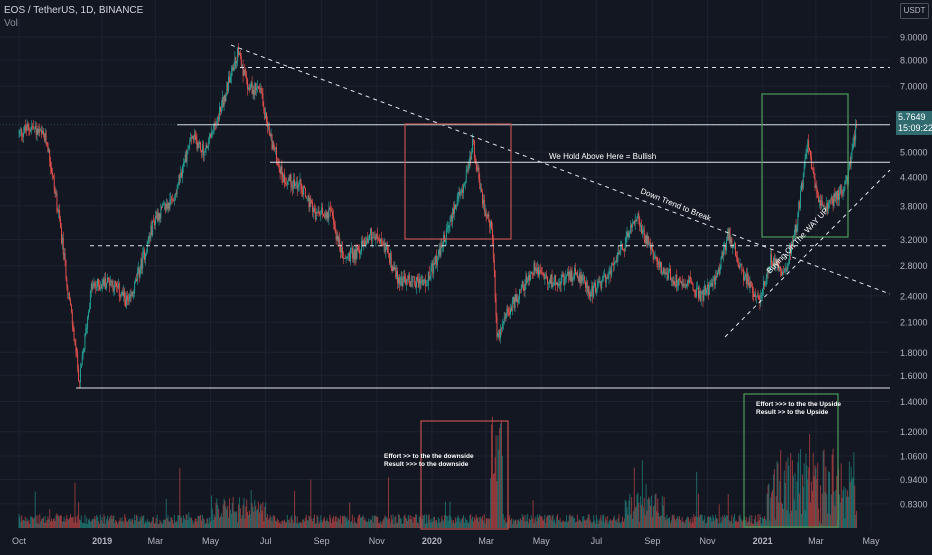 The image size is (932, 555). I want to click on y-tick-label: 2.8000, so click(914, 266).